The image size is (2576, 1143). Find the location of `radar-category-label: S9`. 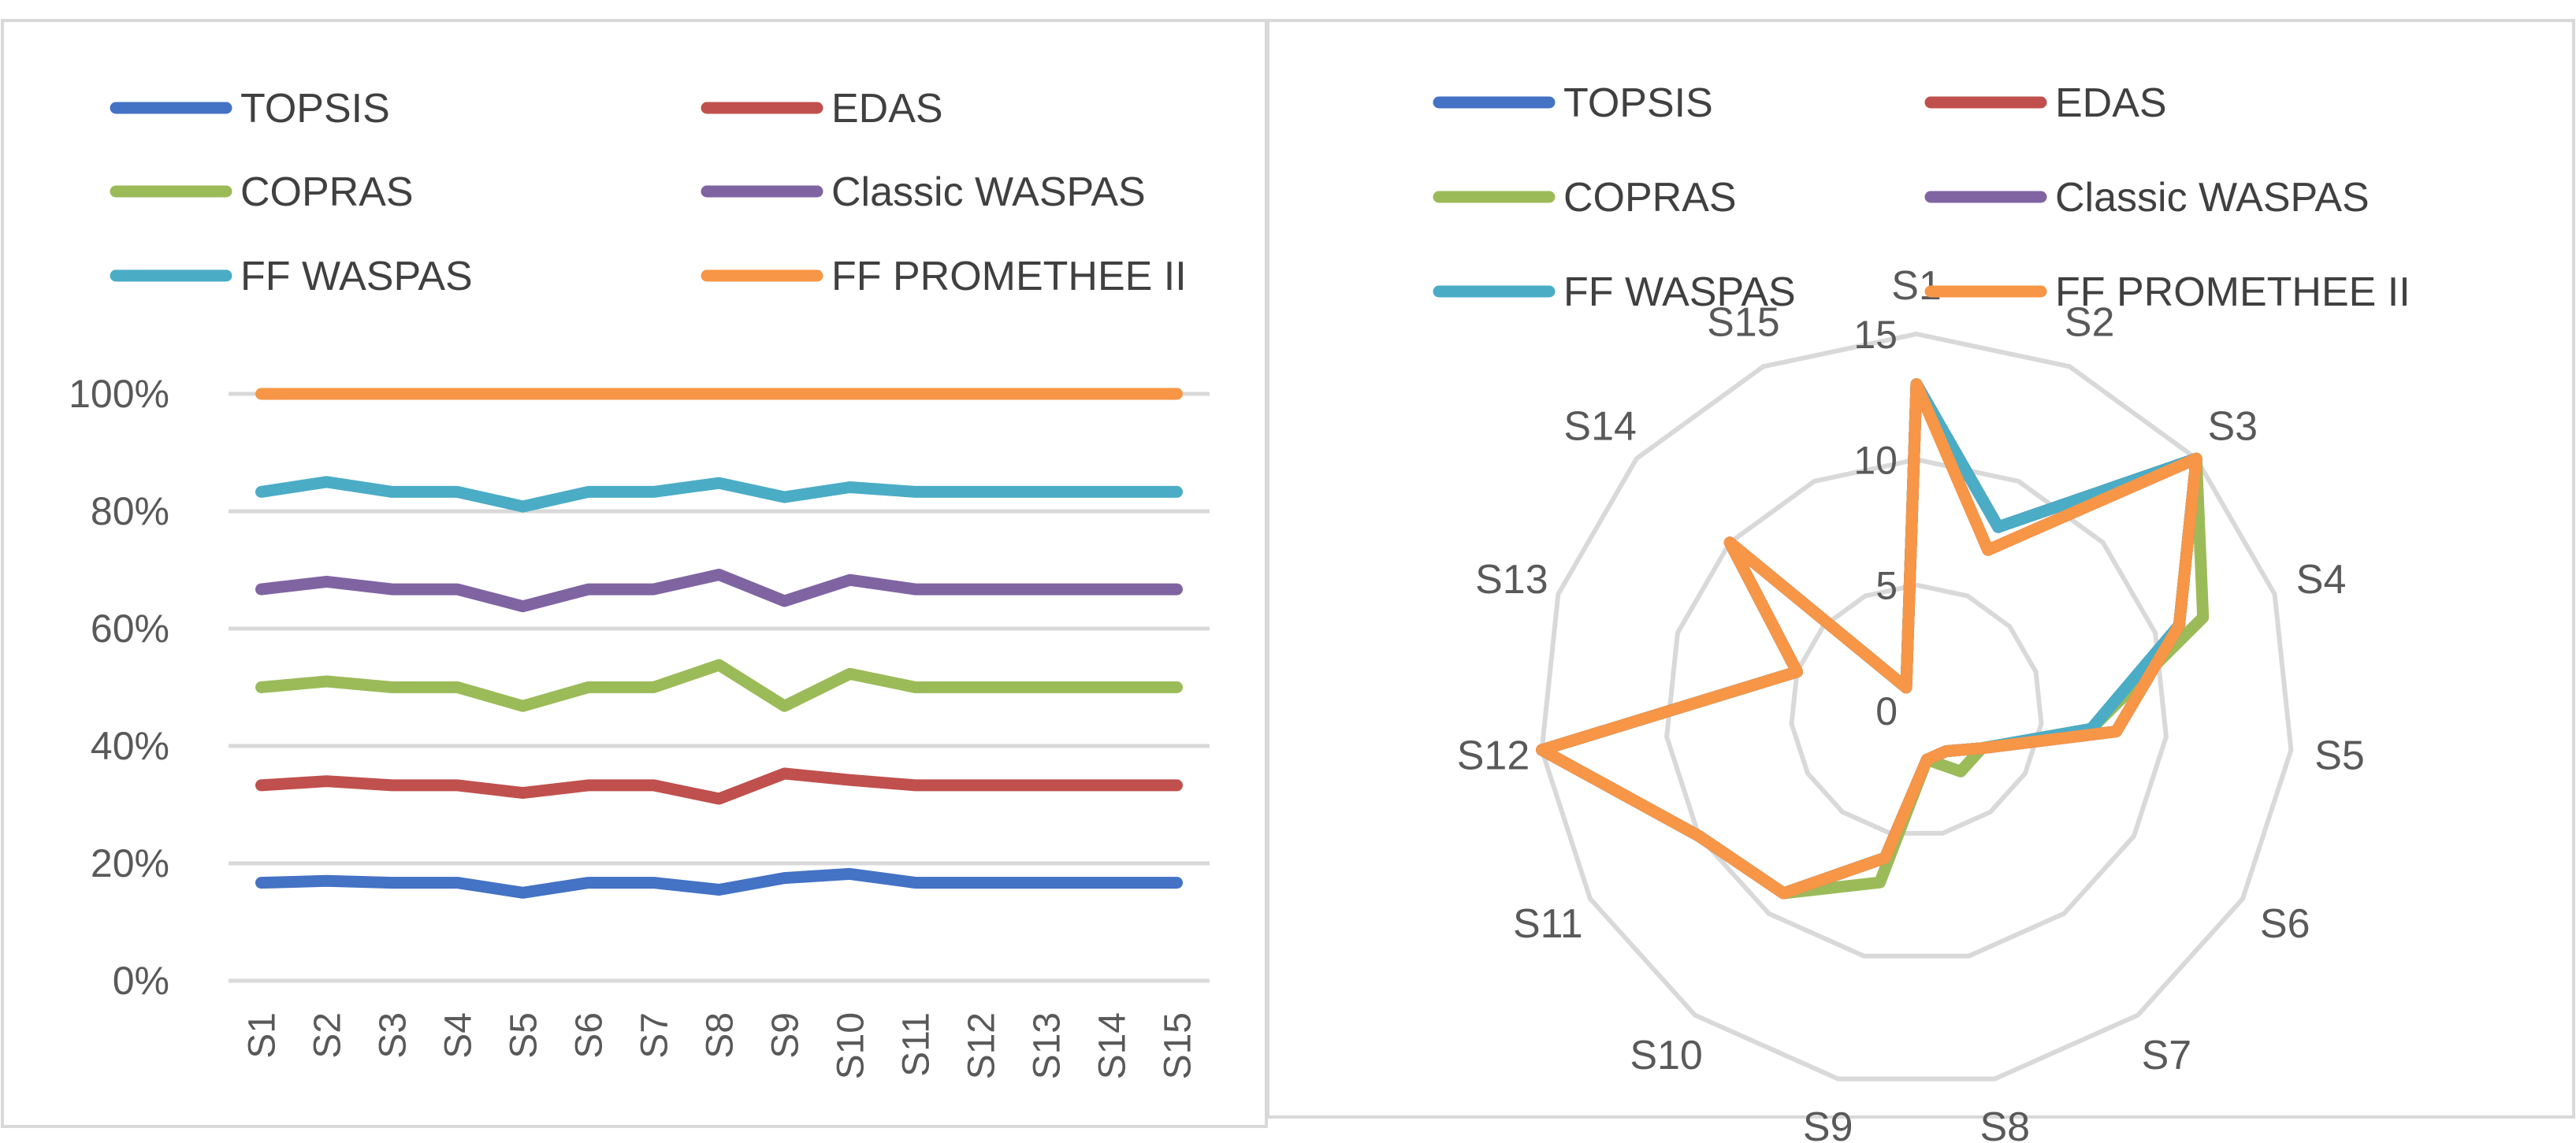

radar-category-label: S9 is located at coordinates (1828, 1123).